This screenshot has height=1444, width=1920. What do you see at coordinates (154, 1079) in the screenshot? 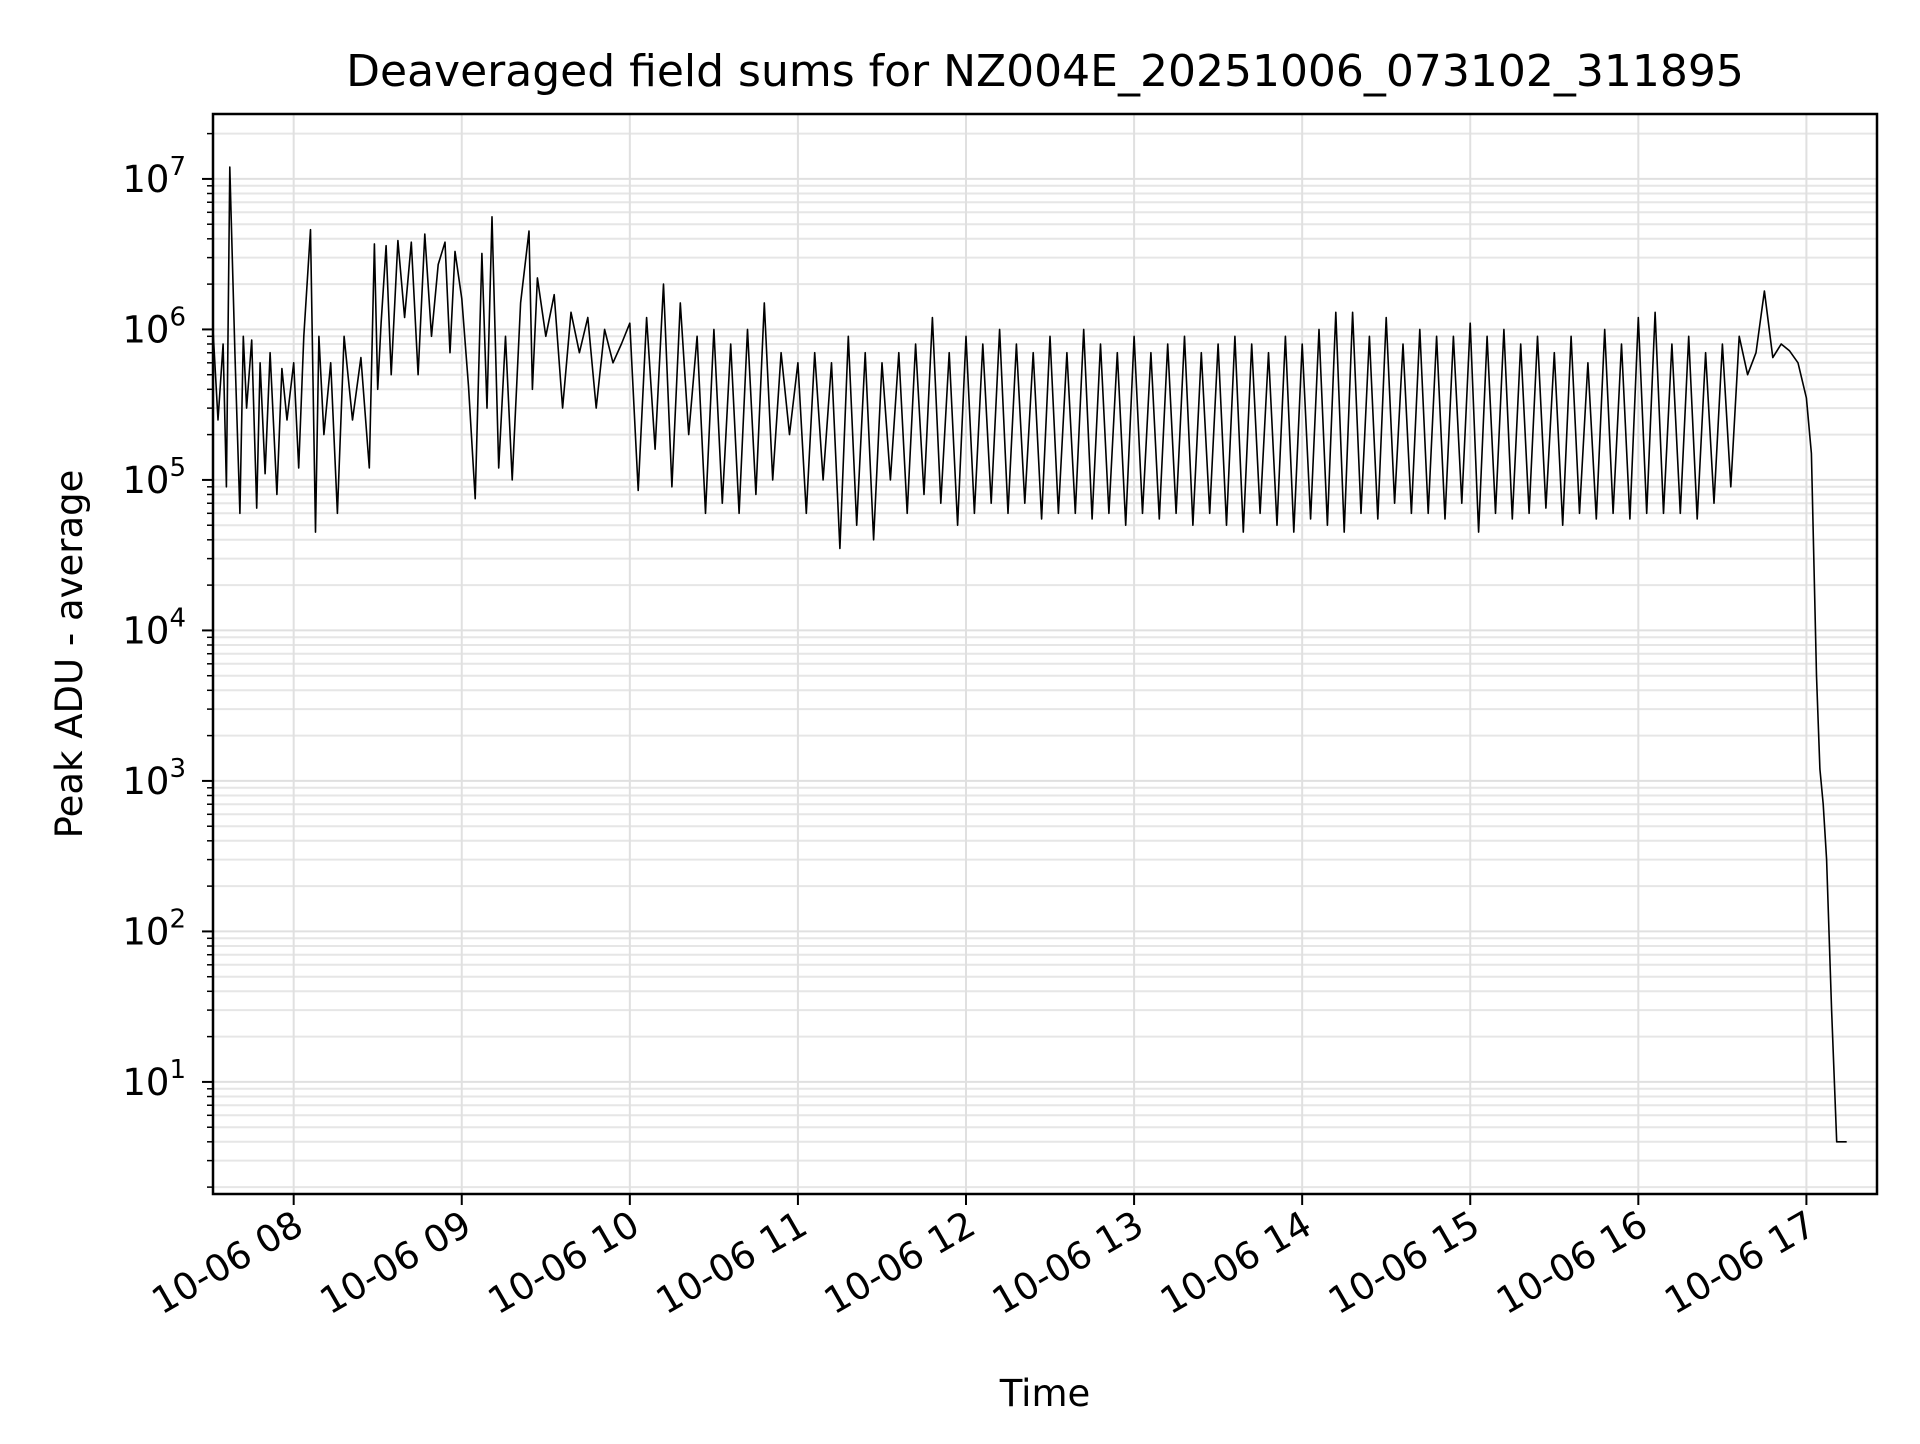
I see `y-tick-label: 10¹` at bounding box center [154, 1079].